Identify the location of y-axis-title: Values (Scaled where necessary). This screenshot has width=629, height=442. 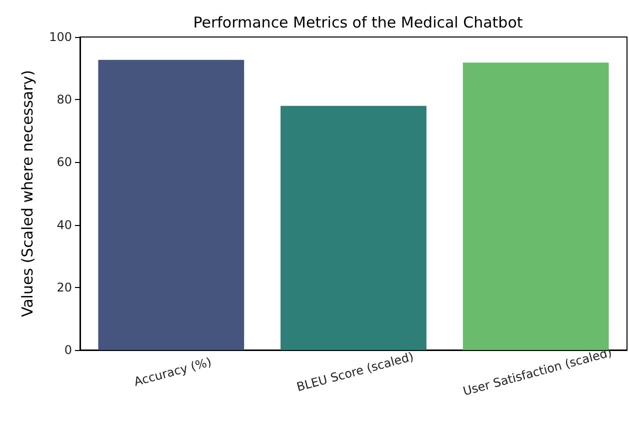
(27, 194).